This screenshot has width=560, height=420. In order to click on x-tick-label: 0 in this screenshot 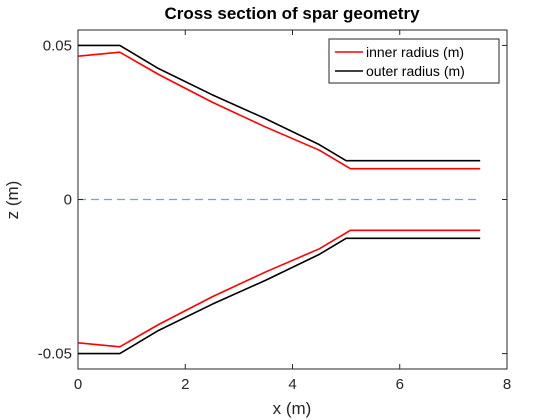, I will do `click(78, 384)`.